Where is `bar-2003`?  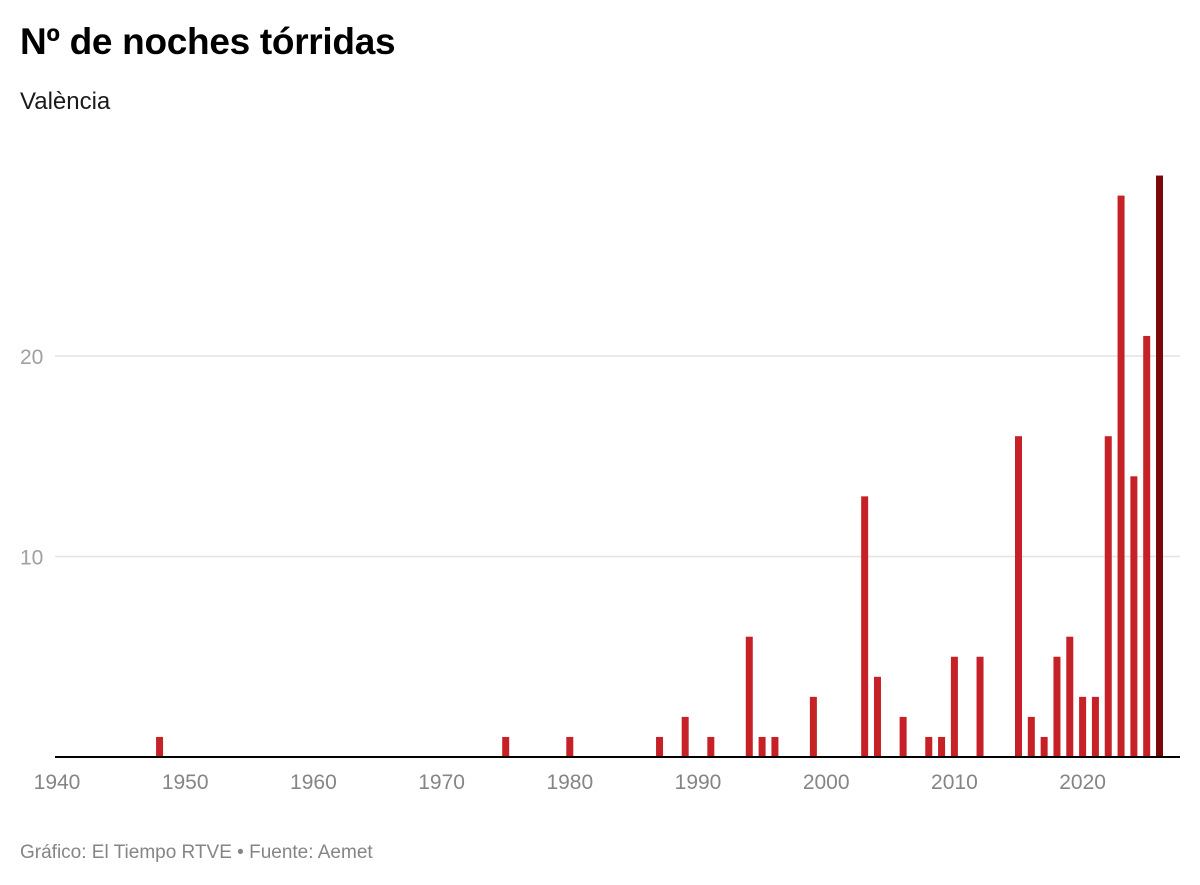 bar-2003 is located at coordinates (865, 626).